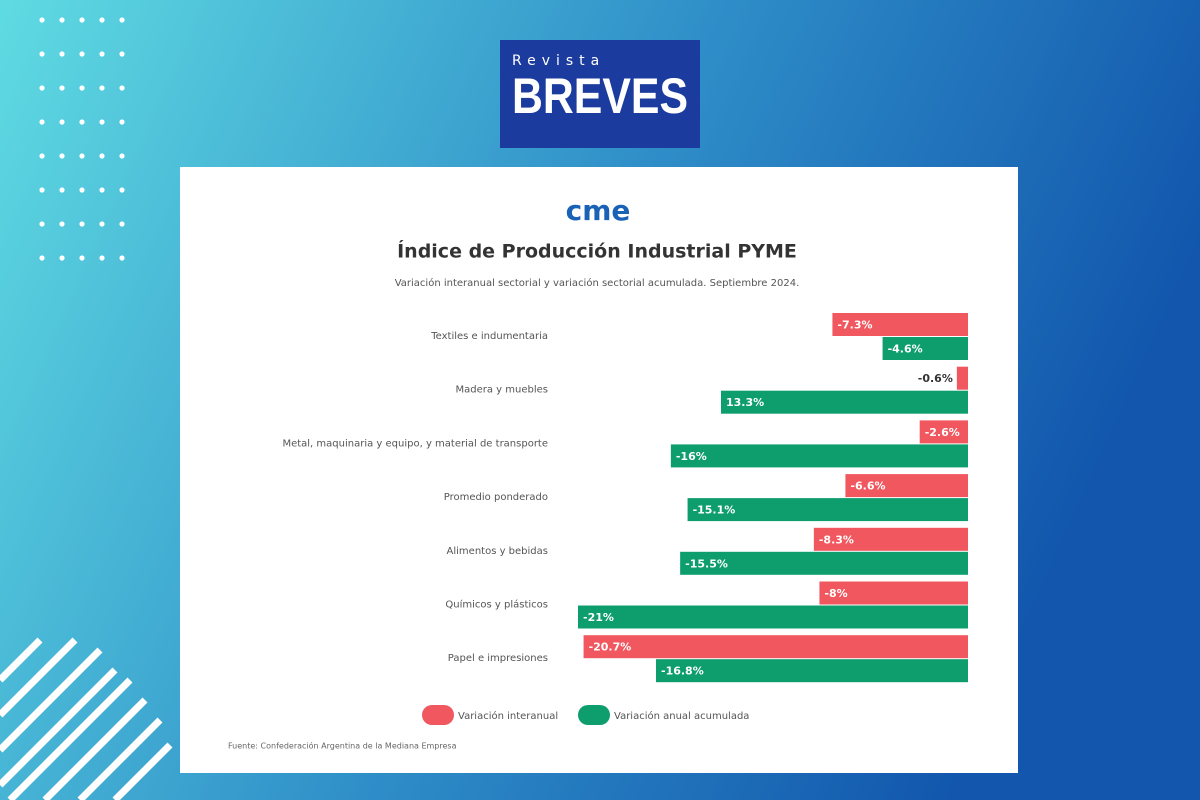 This screenshot has height=800, width=1200. I want to click on legend-label: Variación anual acumulada, so click(681, 716).